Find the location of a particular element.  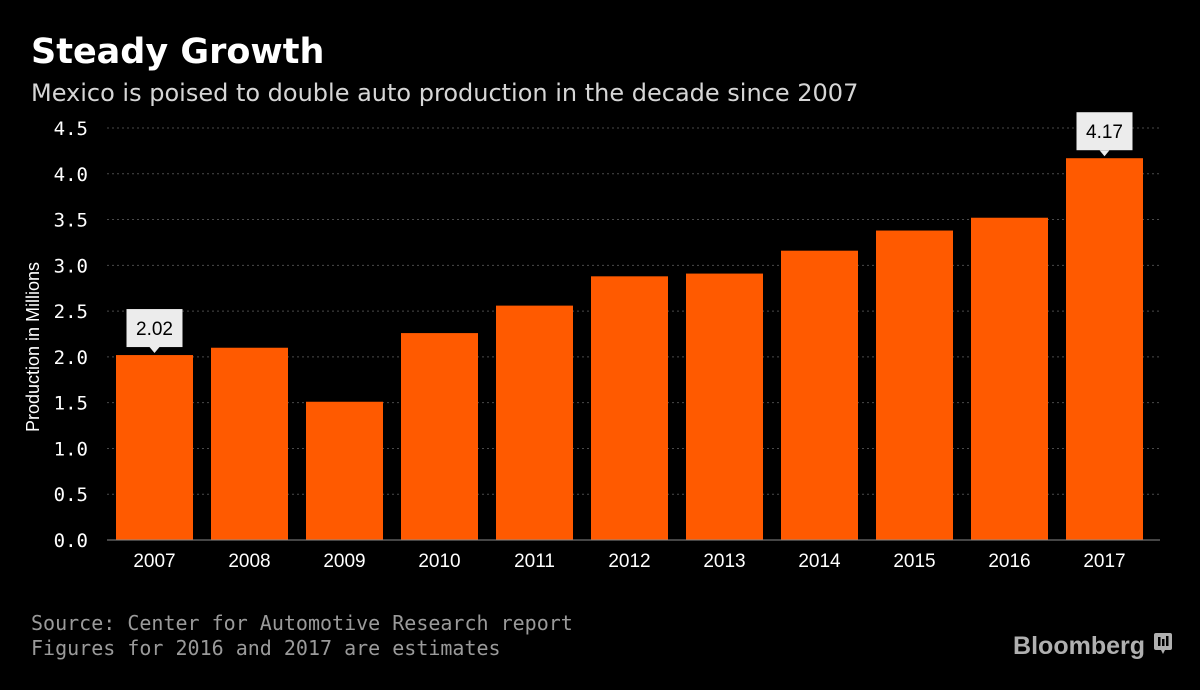

estimates-note: Figures for 2016 and 2017 are estimates is located at coordinates (266, 648).